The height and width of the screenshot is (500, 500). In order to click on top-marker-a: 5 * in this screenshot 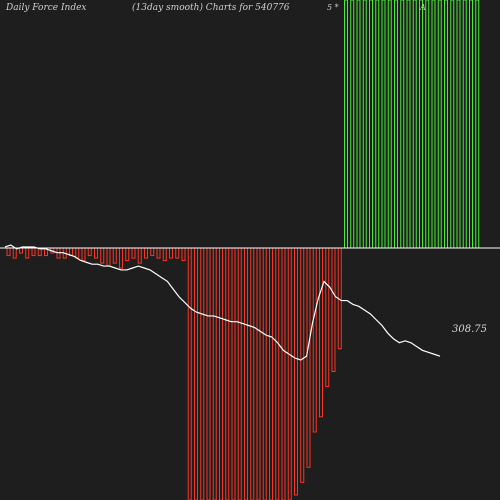, I will do `click(333, 7)`.